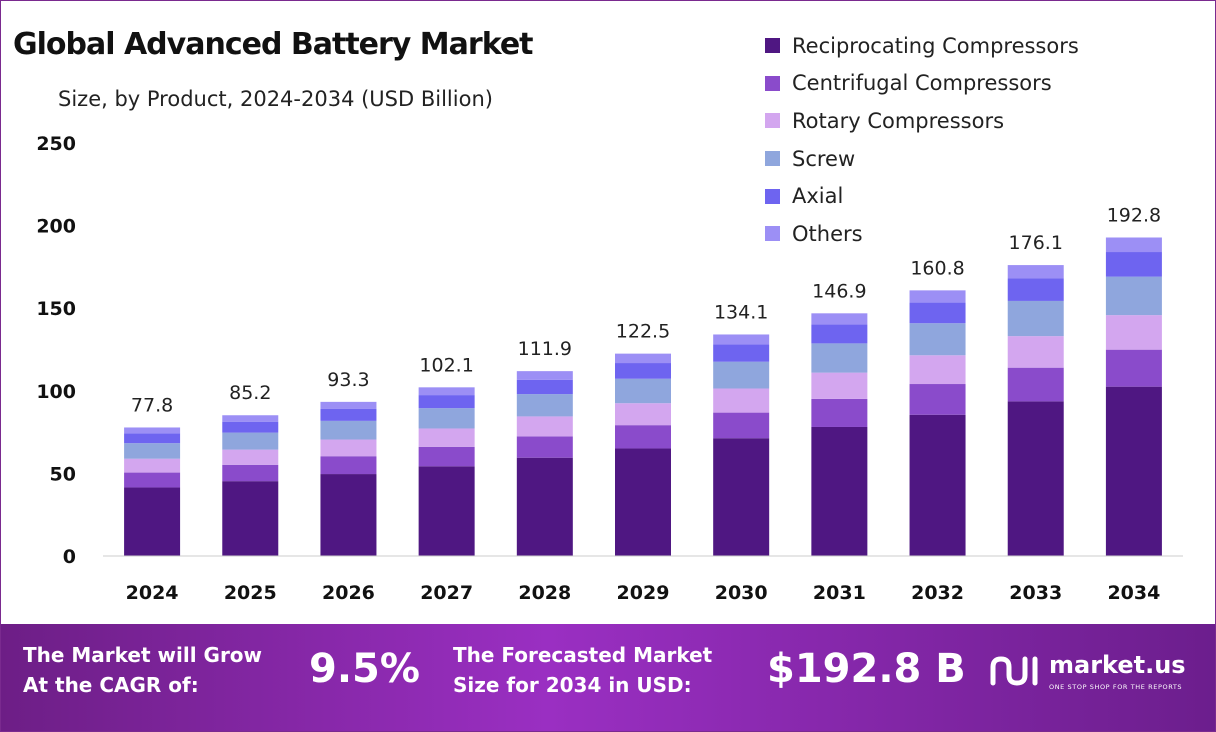 The height and width of the screenshot is (732, 1216). Describe the element at coordinates (772, 121) in the screenshot. I see `legend-swatch-rotary` at that location.